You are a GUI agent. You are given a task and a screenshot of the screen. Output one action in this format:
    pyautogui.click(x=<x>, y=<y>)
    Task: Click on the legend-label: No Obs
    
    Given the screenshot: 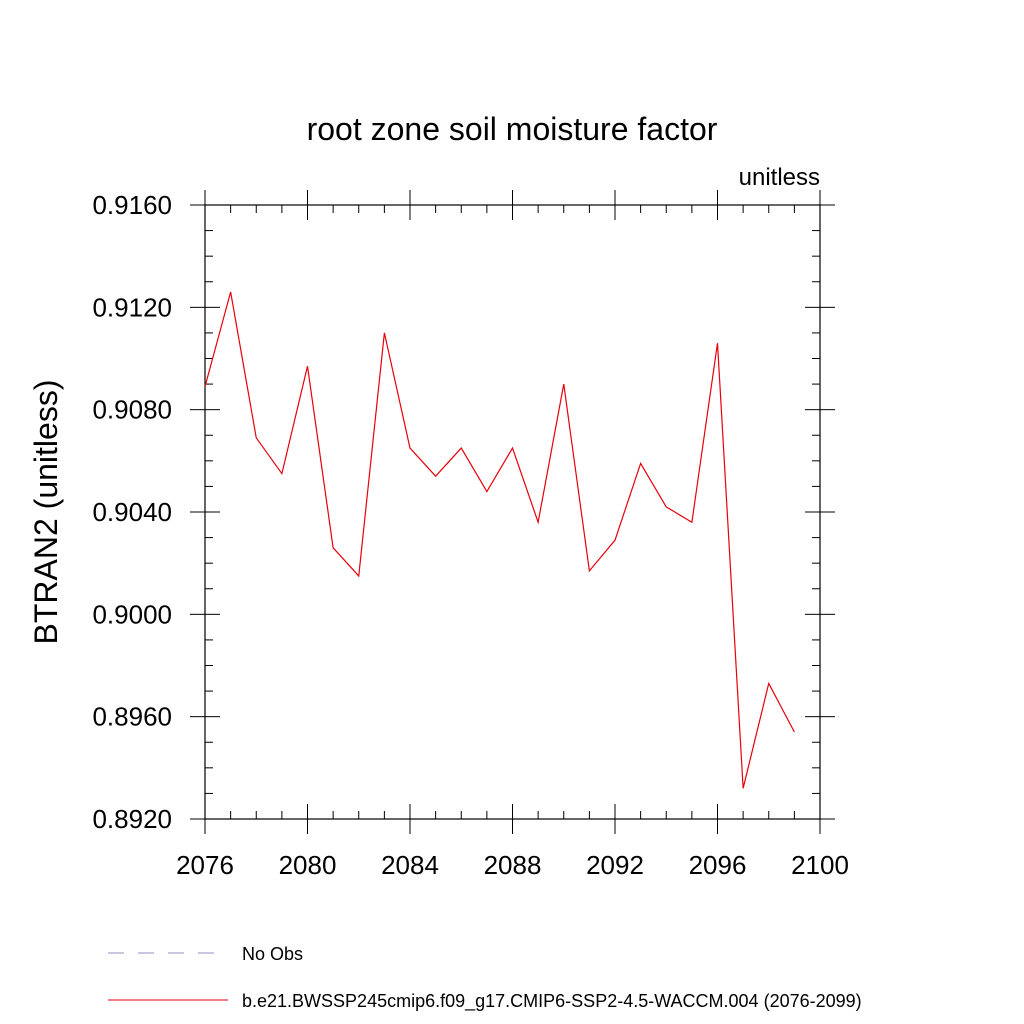 What is the action you would take?
    pyautogui.click(x=272, y=954)
    